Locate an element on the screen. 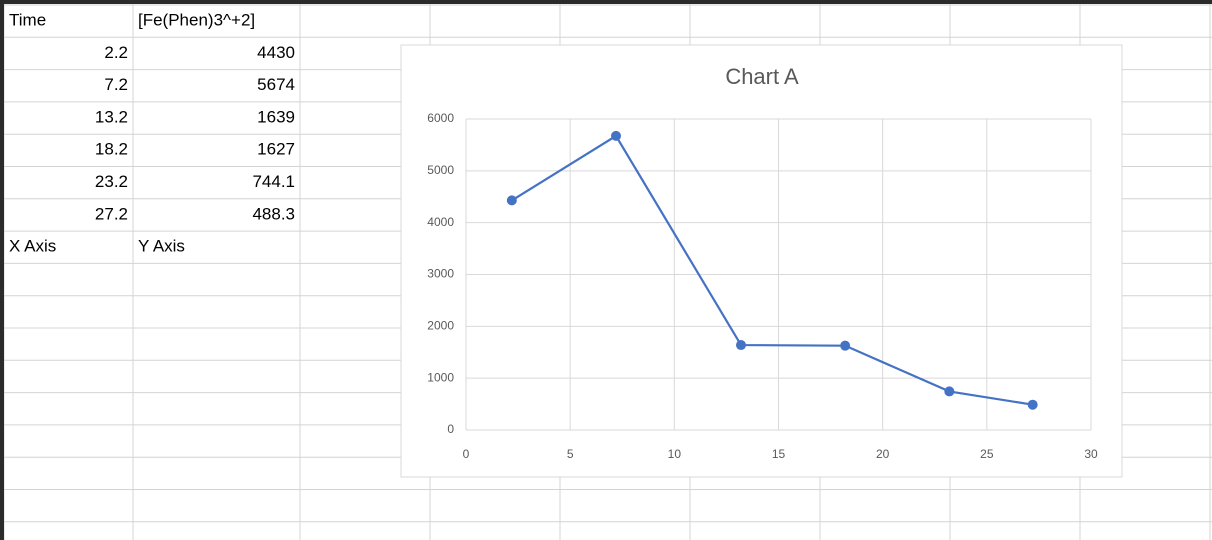 The image size is (1212, 540). x-tick-label: 25 is located at coordinates (987, 454).